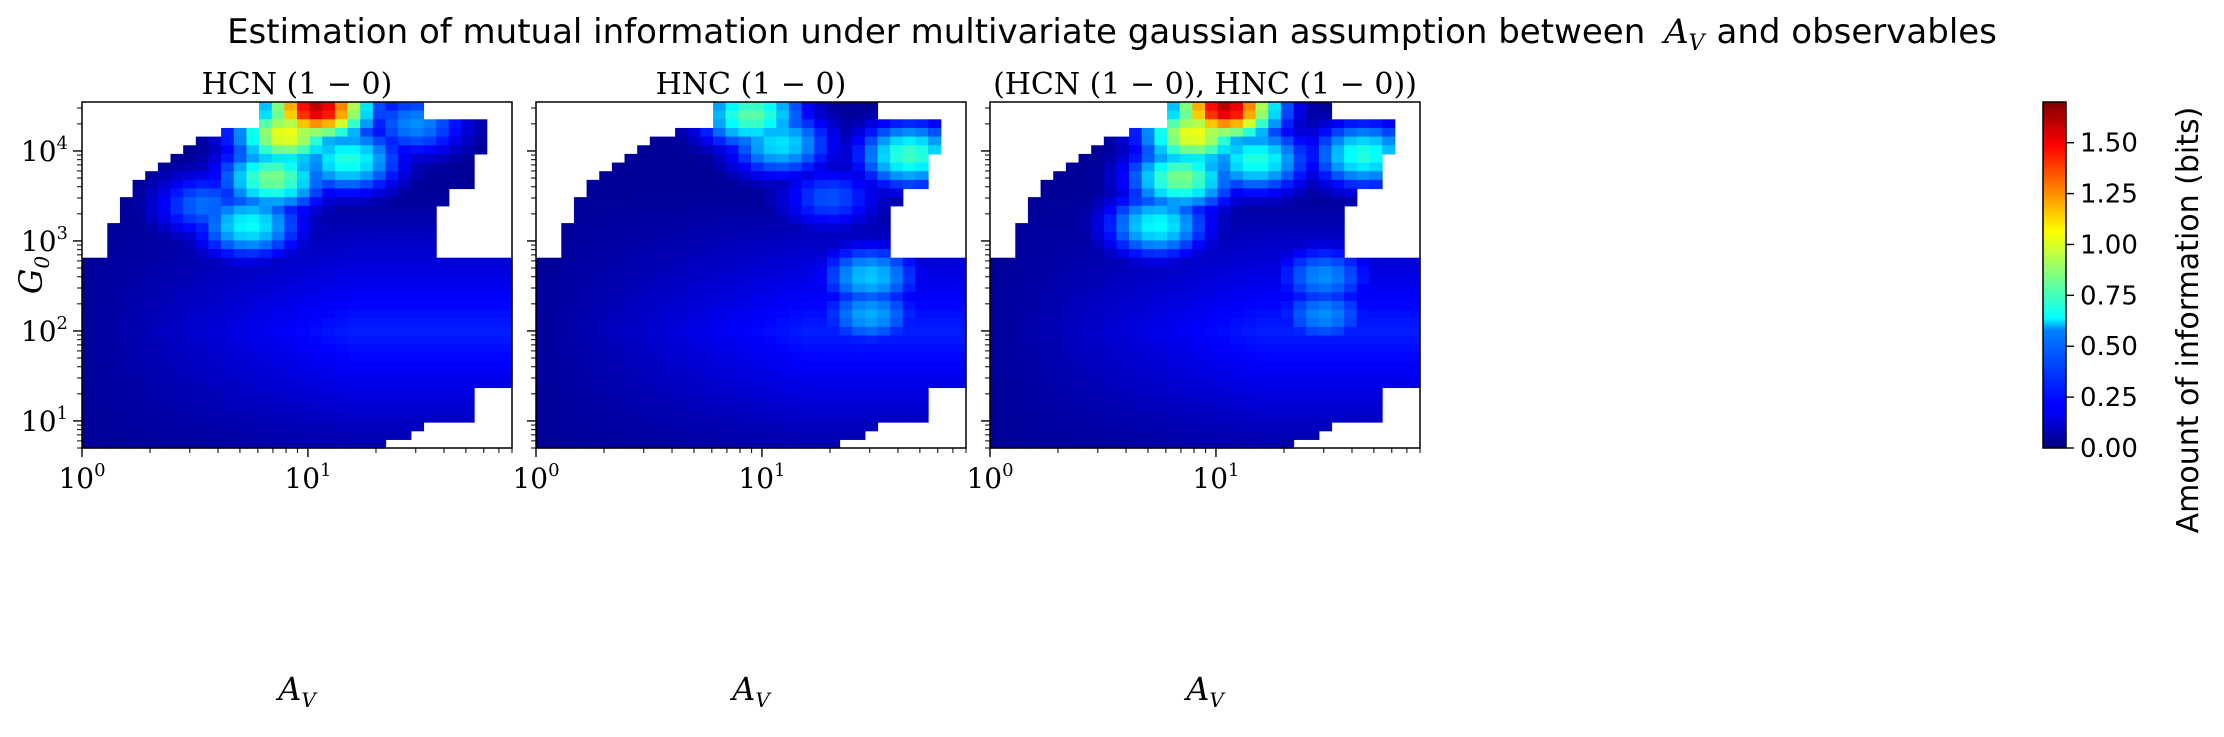 The width and height of the screenshot is (2224, 737). Describe the element at coordinates (39, 421) in the screenshot. I see `tick-base: 10` at that location.